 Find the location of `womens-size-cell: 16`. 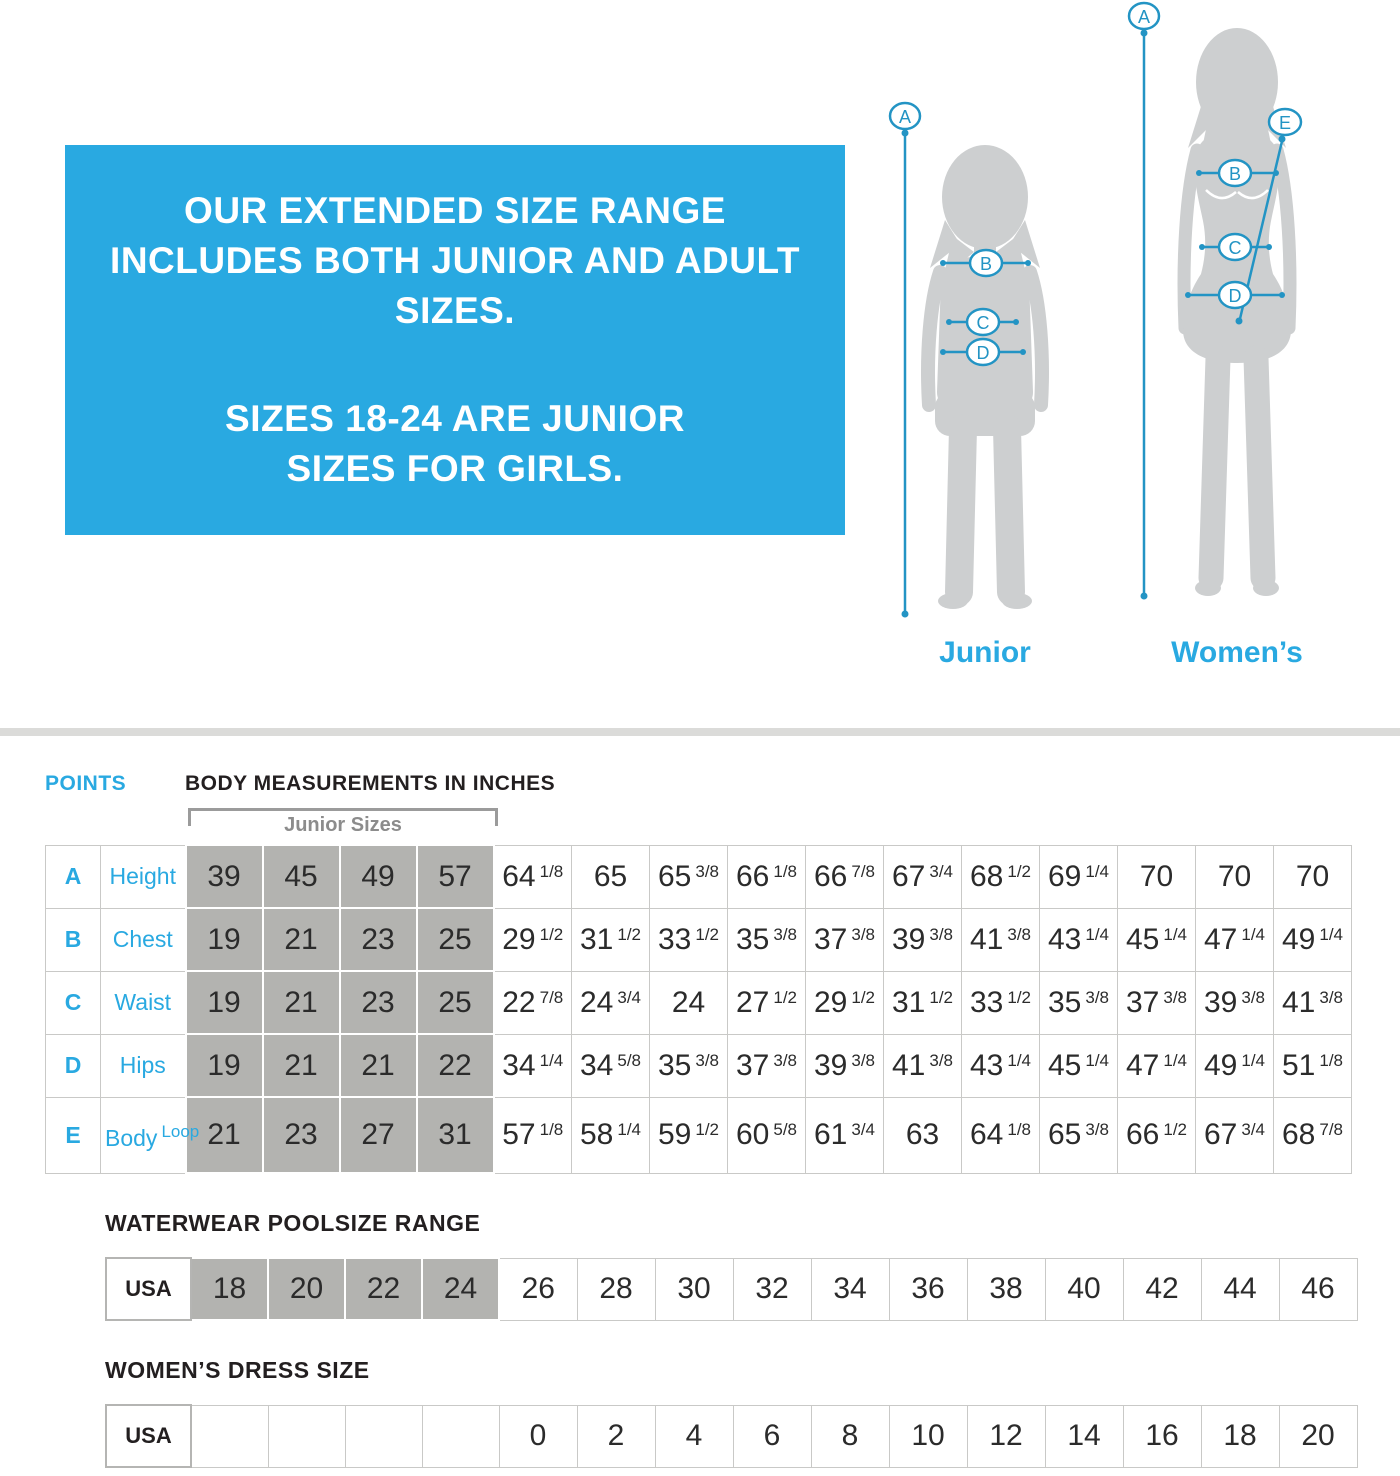

womens-size-cell: 16 is located at coordinates (1162, 1436).